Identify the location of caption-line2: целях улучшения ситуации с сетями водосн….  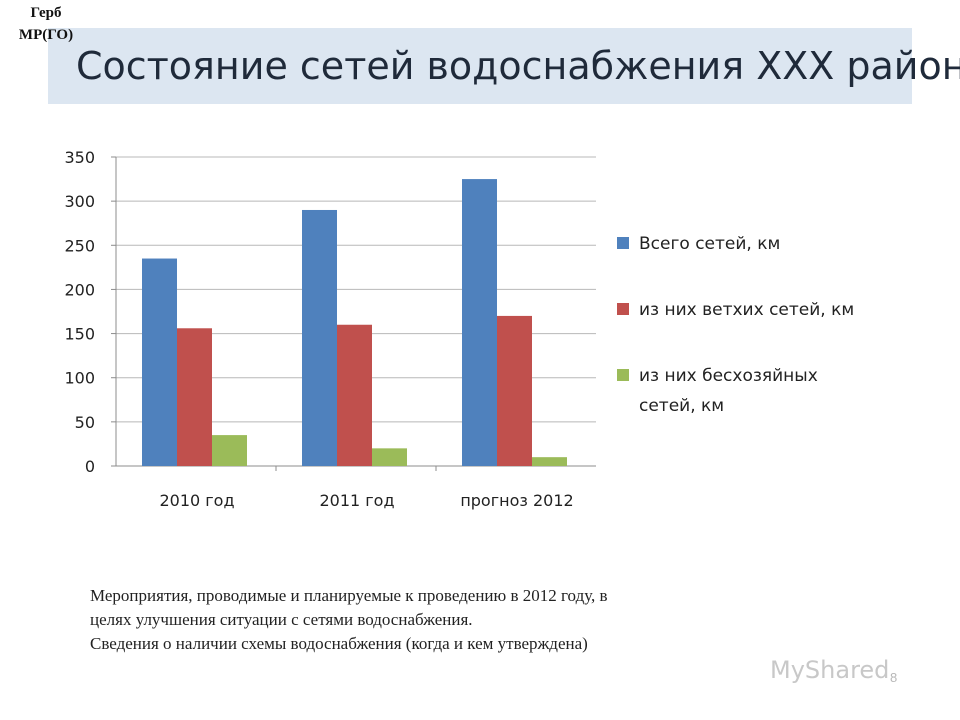
(281, 619).